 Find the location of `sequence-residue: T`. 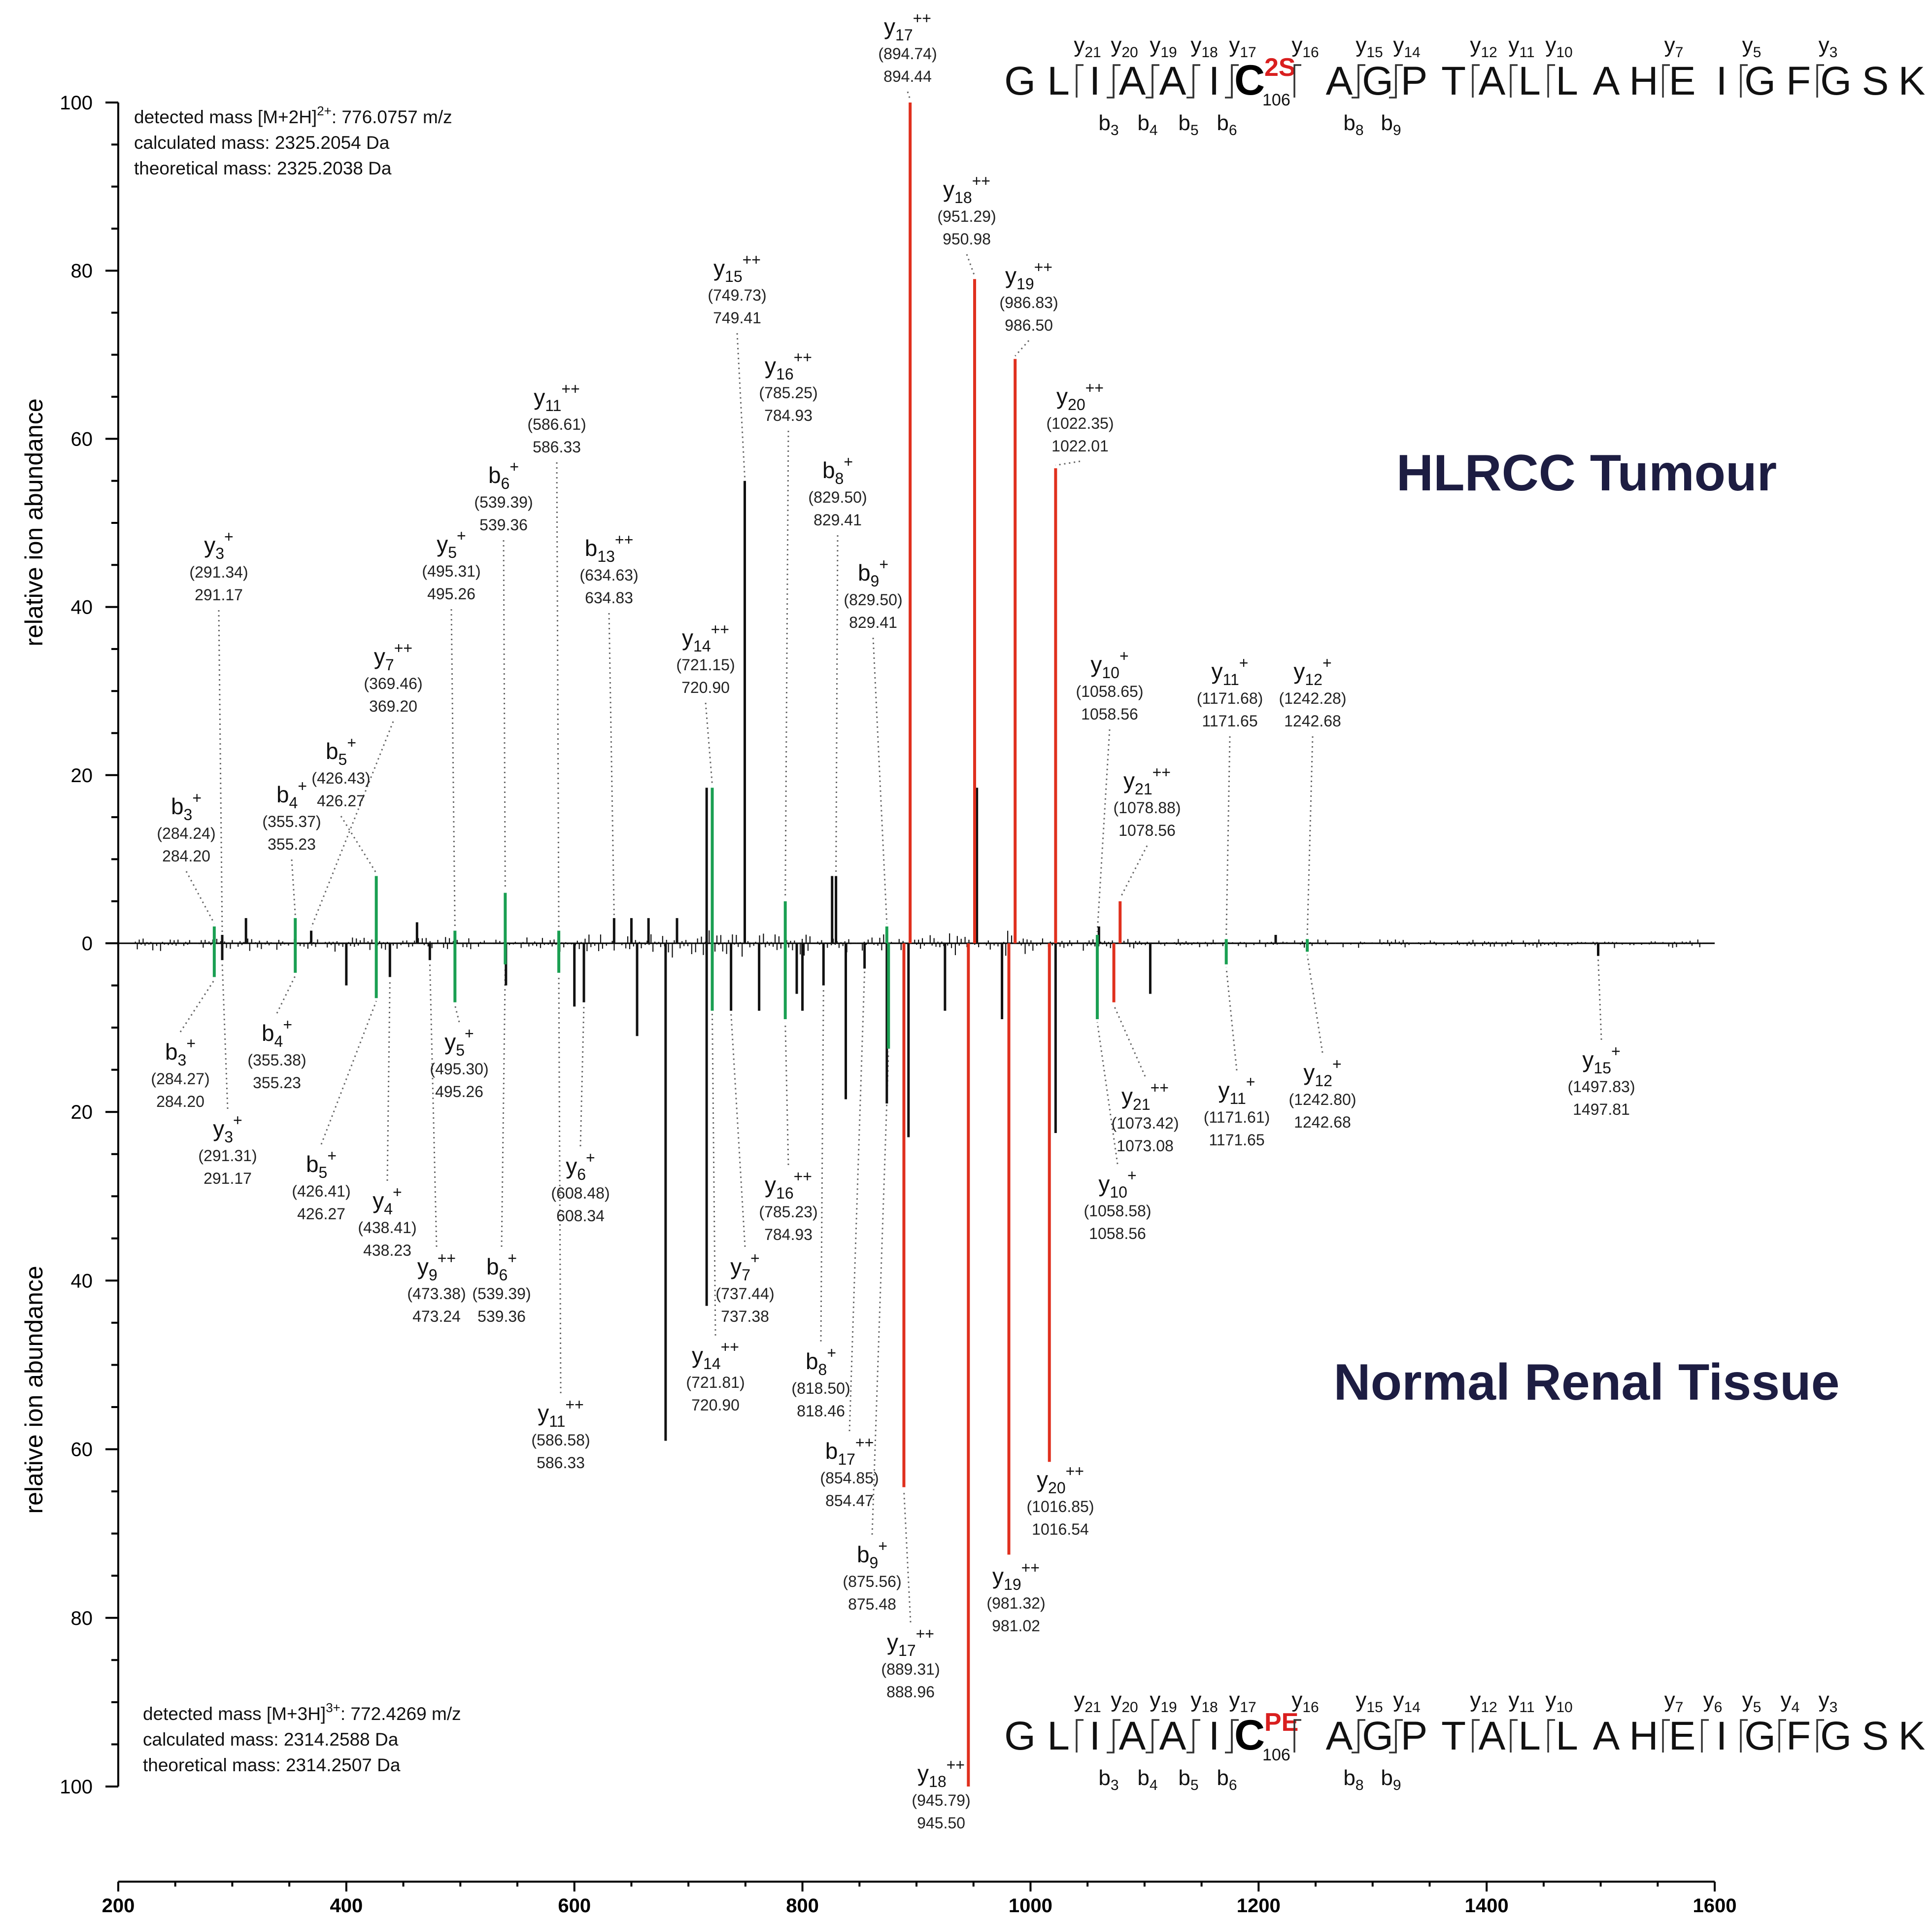

sequence-residue: T is located at coordinates (1453, 1736).